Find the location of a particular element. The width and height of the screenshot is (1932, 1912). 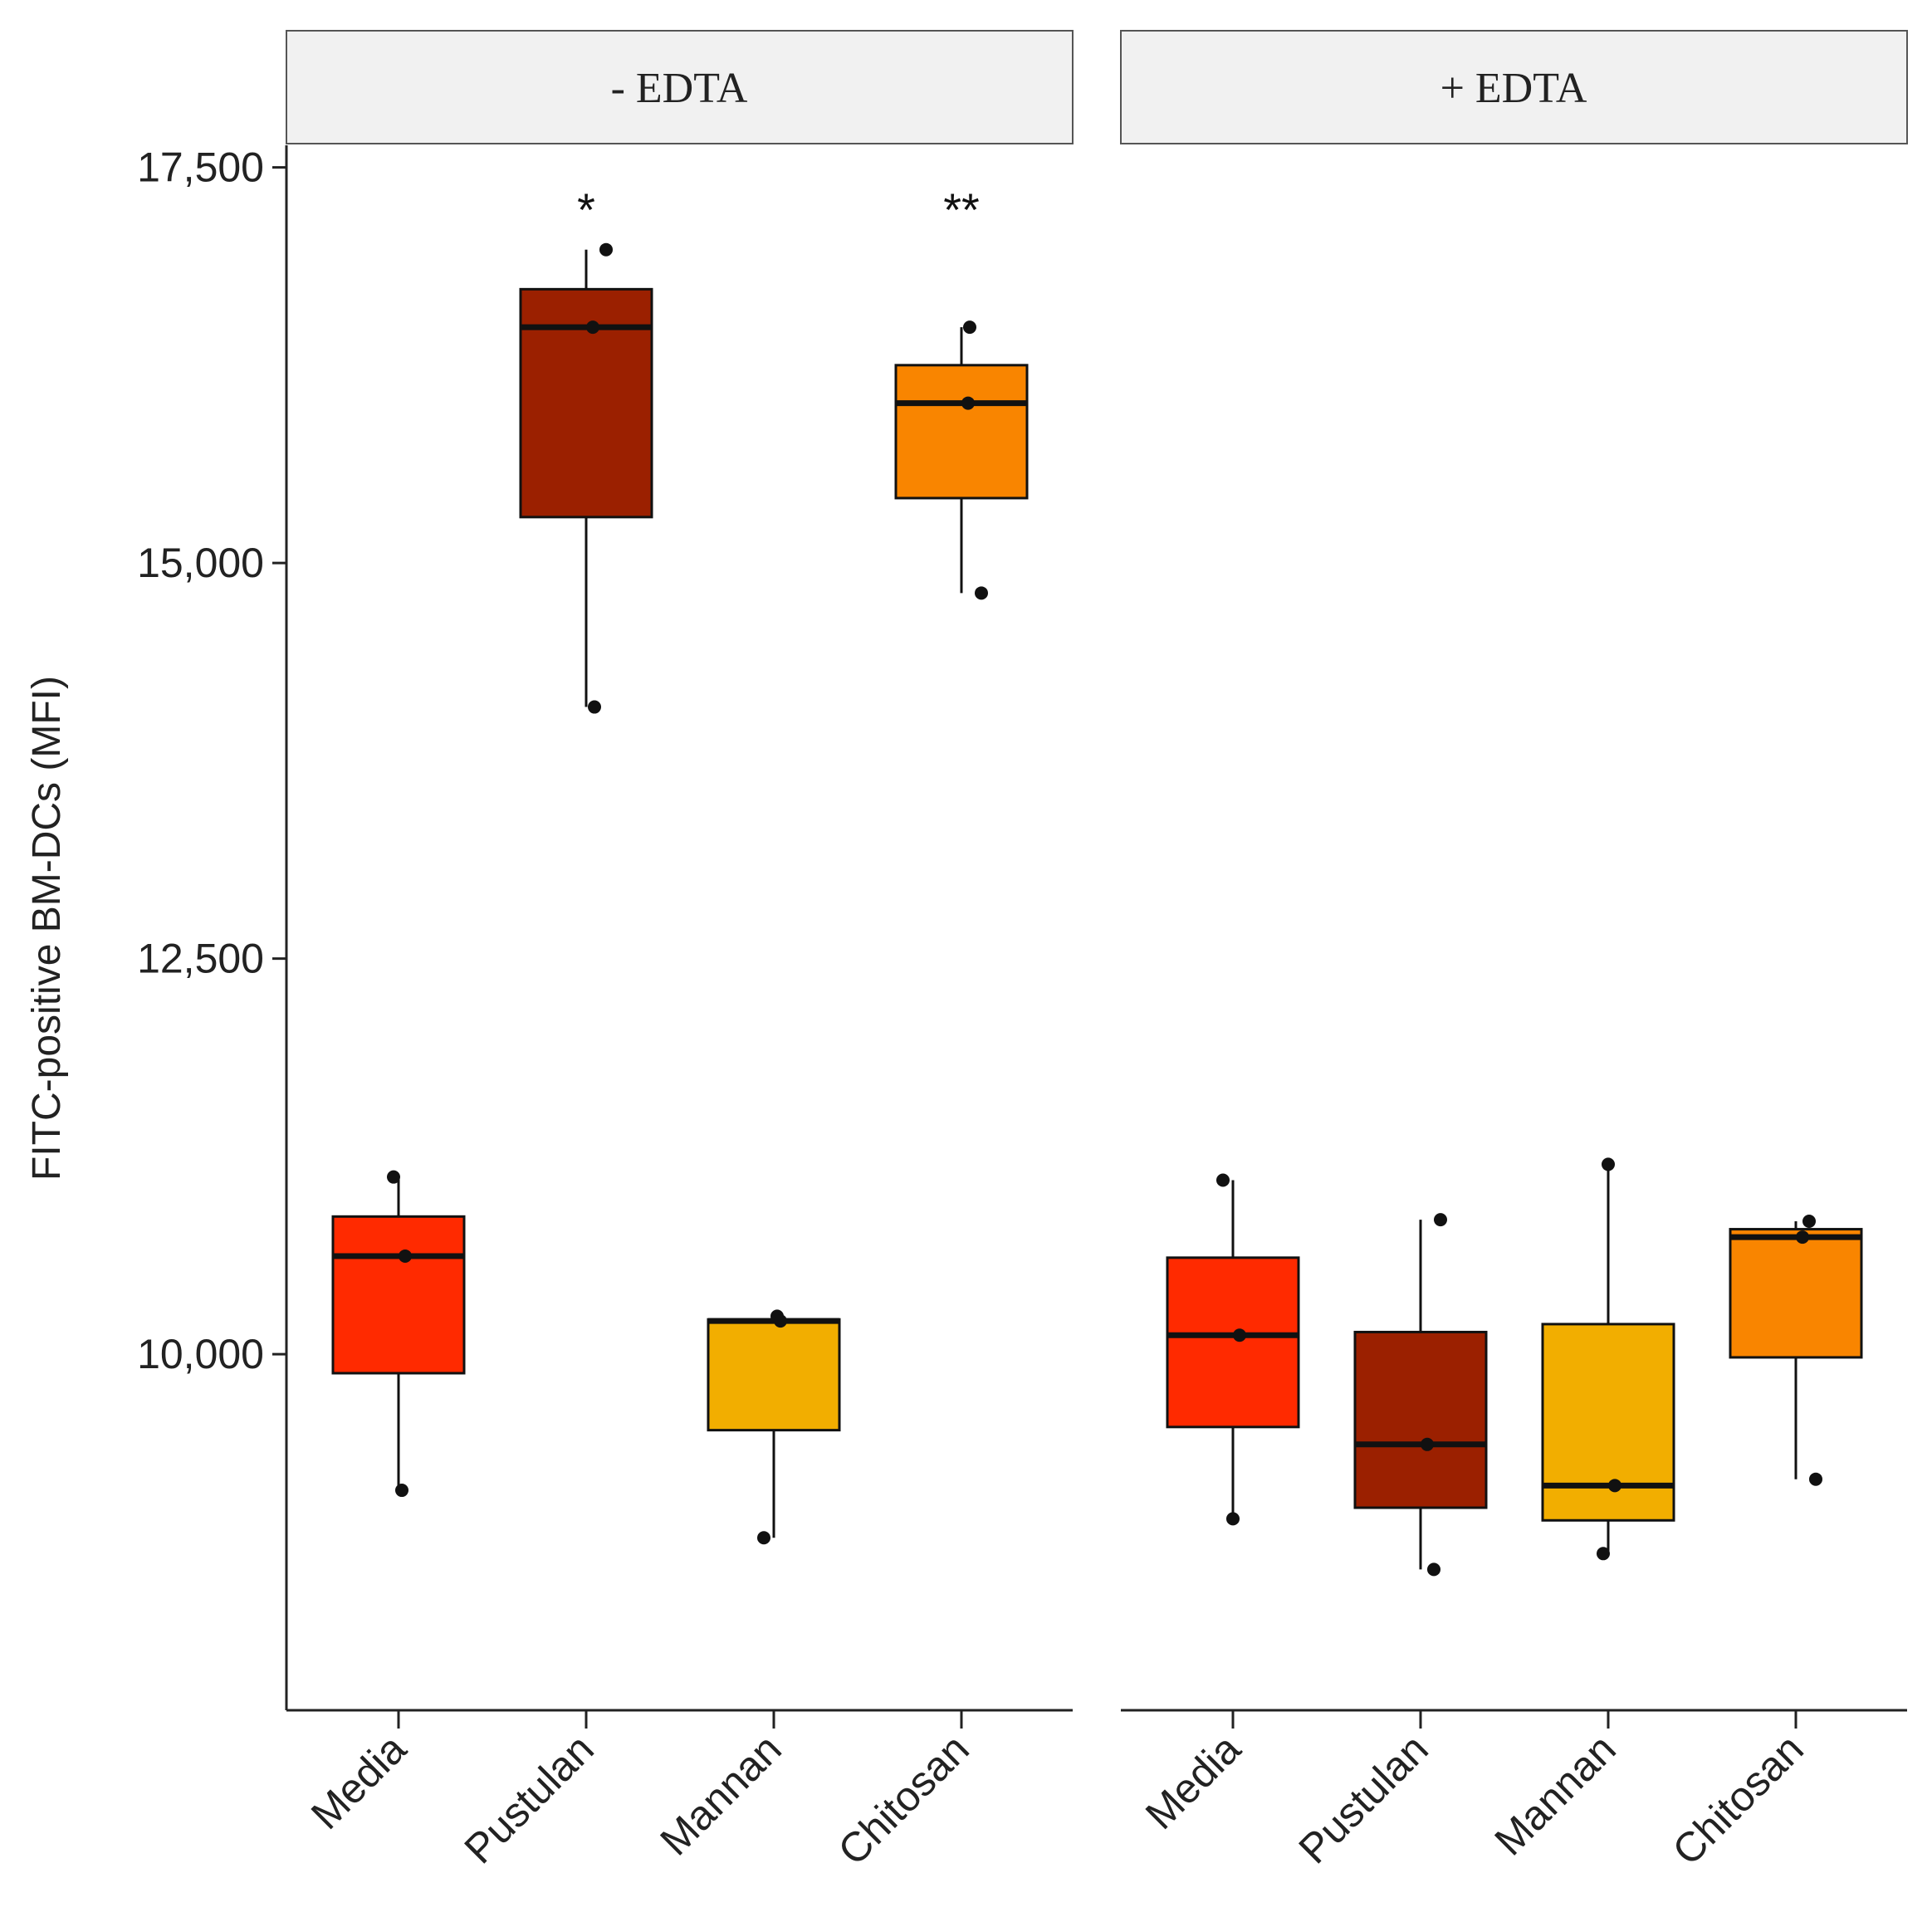

box-plus-edta-pustulan is located at coordinates (1420, 1395).